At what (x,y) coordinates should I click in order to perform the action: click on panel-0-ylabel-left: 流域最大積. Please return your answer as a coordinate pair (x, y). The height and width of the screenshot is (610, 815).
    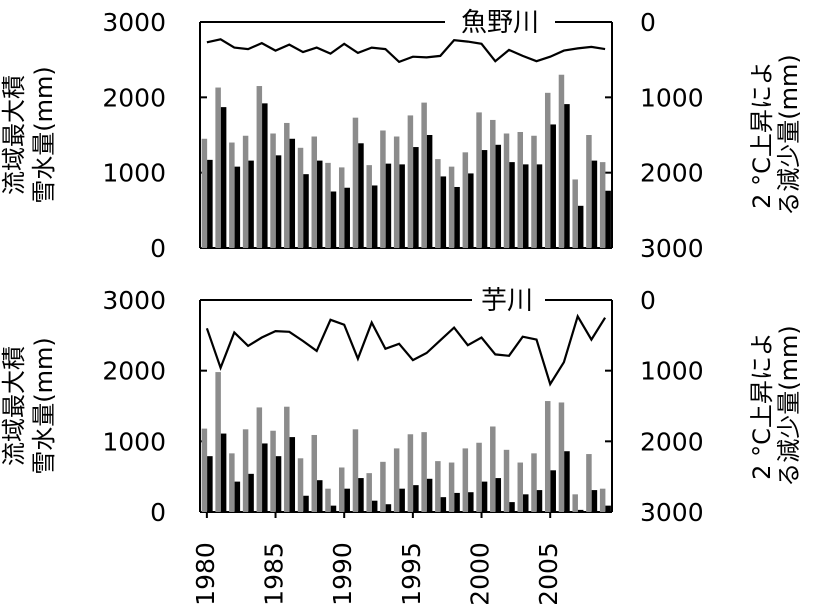
    Looking at the image, I should click on (14, 135).